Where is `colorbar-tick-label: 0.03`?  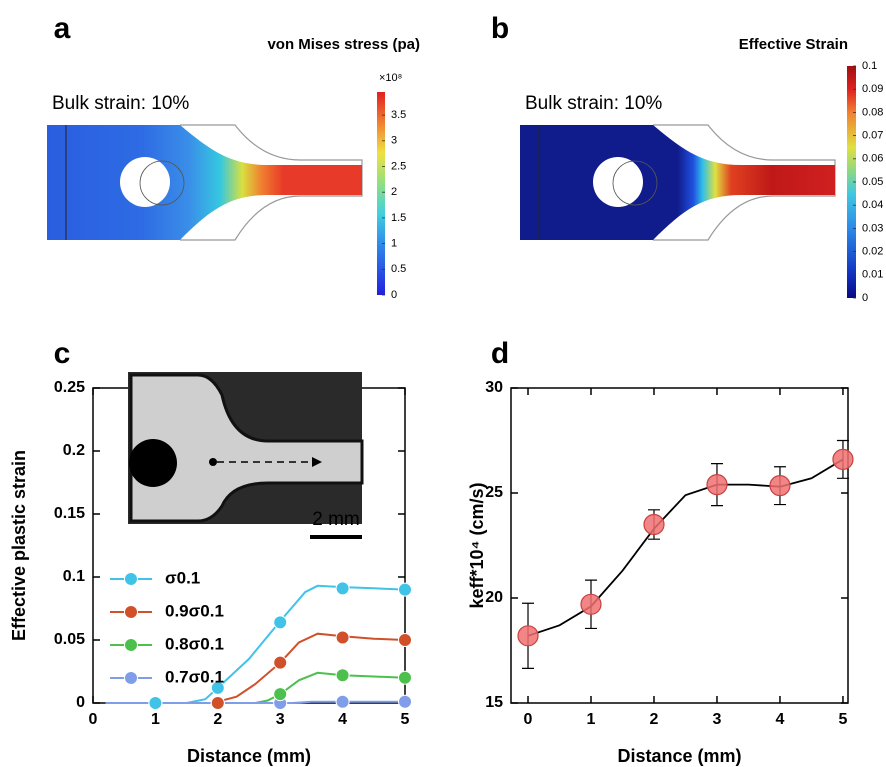 colorbar-tick-label: 0.03 is located at coordinates (872, 228).